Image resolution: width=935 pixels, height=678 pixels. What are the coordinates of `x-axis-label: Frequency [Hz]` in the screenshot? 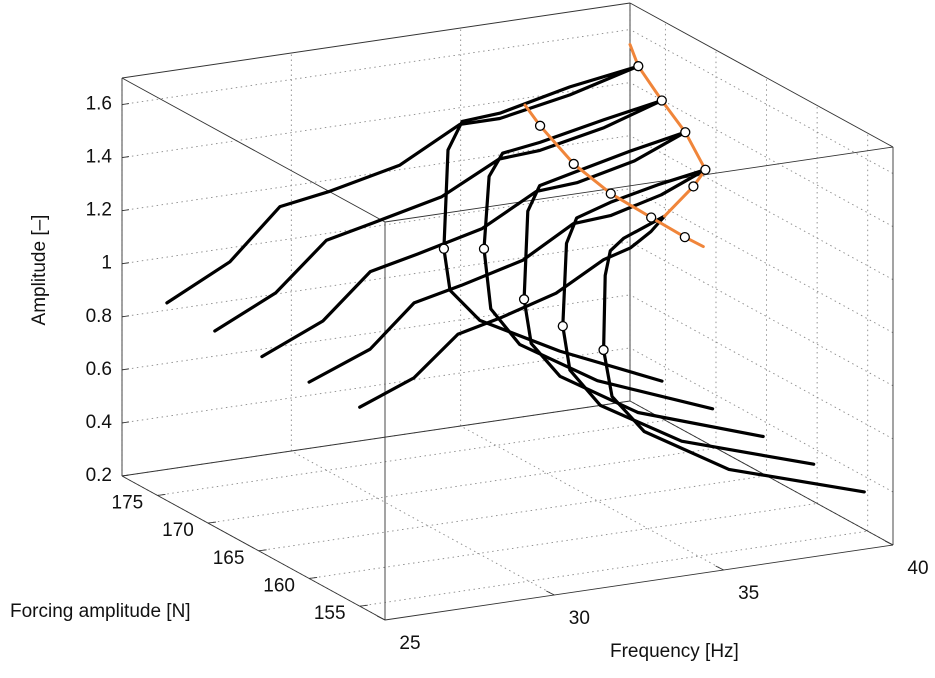 It's located at (674, 651).